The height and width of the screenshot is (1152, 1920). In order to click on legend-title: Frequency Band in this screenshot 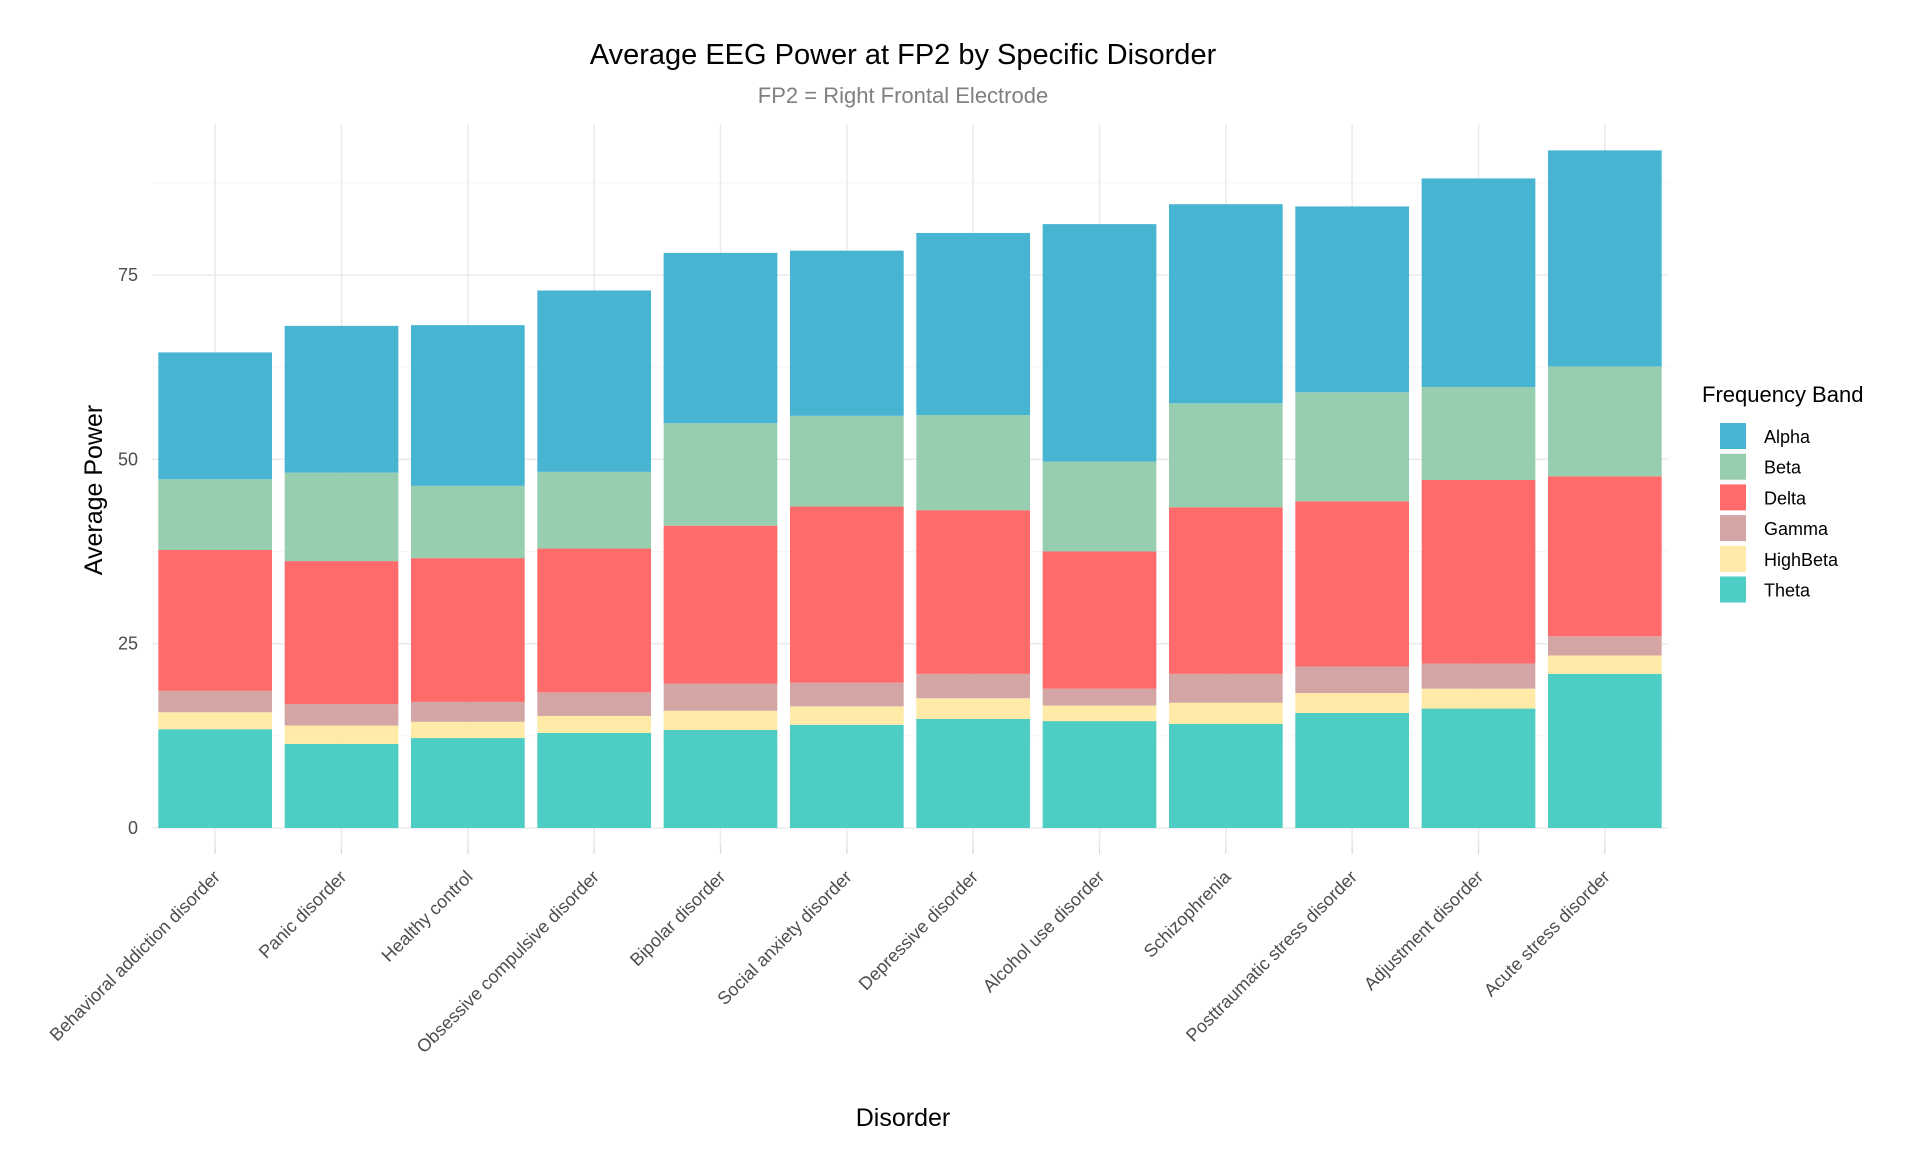, I will do `click(1782, 394)`.